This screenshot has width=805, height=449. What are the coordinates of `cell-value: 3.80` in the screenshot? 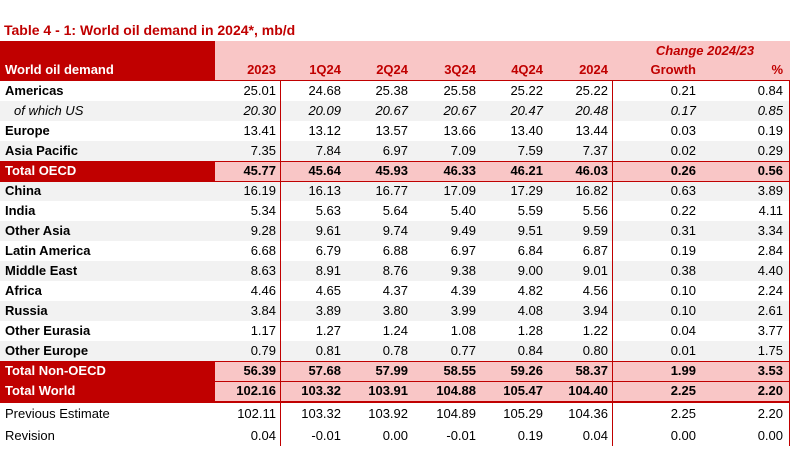 It's located at (395, 310).